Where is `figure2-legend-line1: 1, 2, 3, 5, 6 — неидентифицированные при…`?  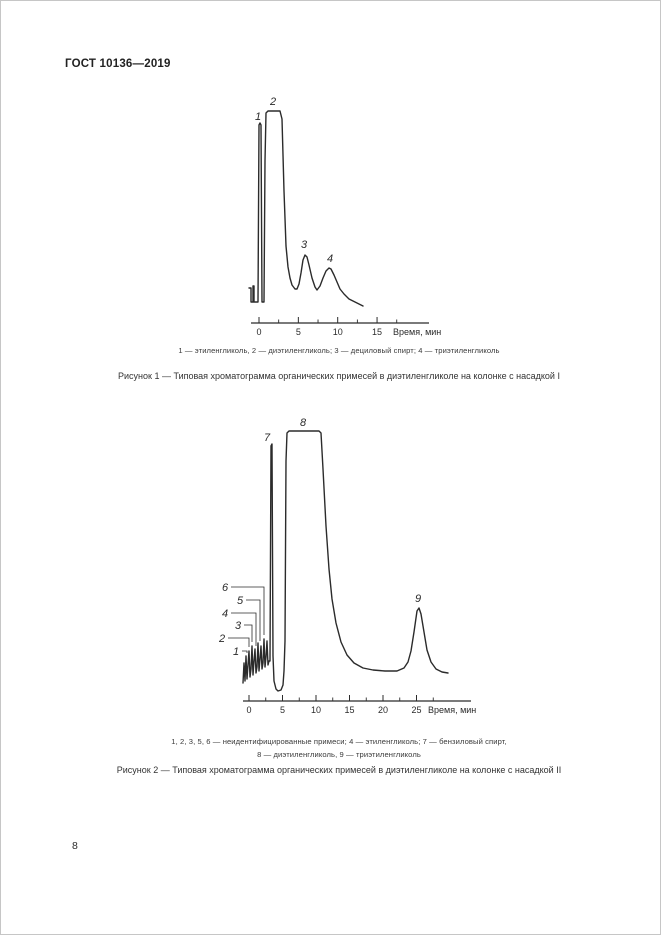 figure2-legend-line1: 1, 2, 3, 5, 6 — неидентифицированные при… is located at coordinates (339, 741).